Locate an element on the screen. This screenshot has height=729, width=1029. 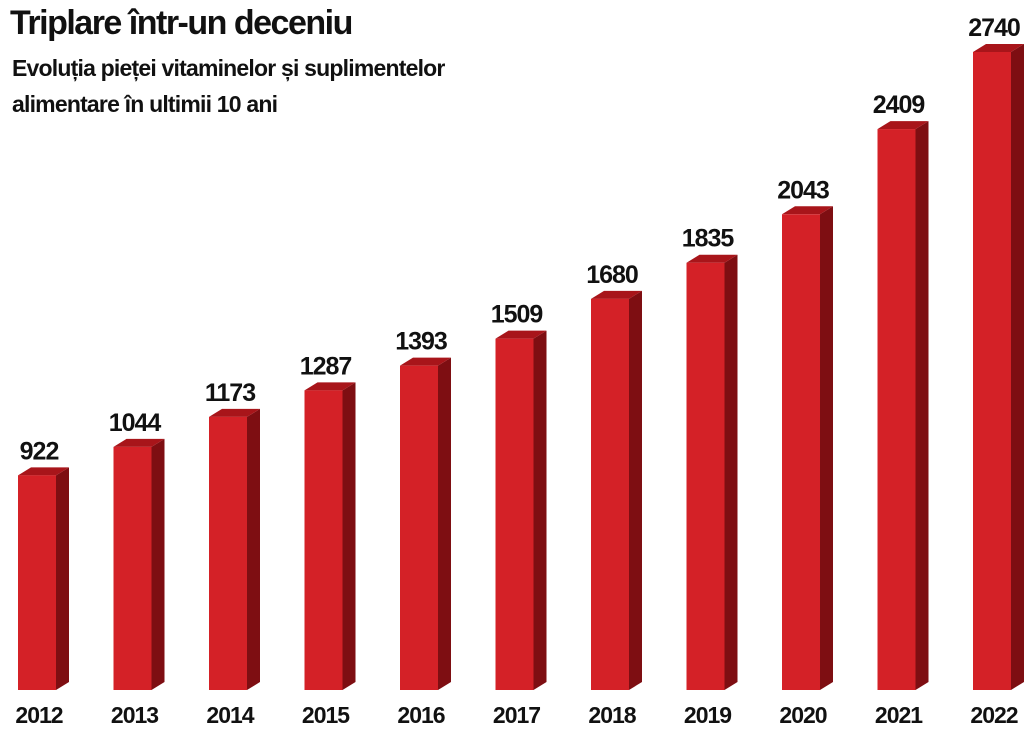
x-tick-label: 2022 is located at coordinates (993, 715).